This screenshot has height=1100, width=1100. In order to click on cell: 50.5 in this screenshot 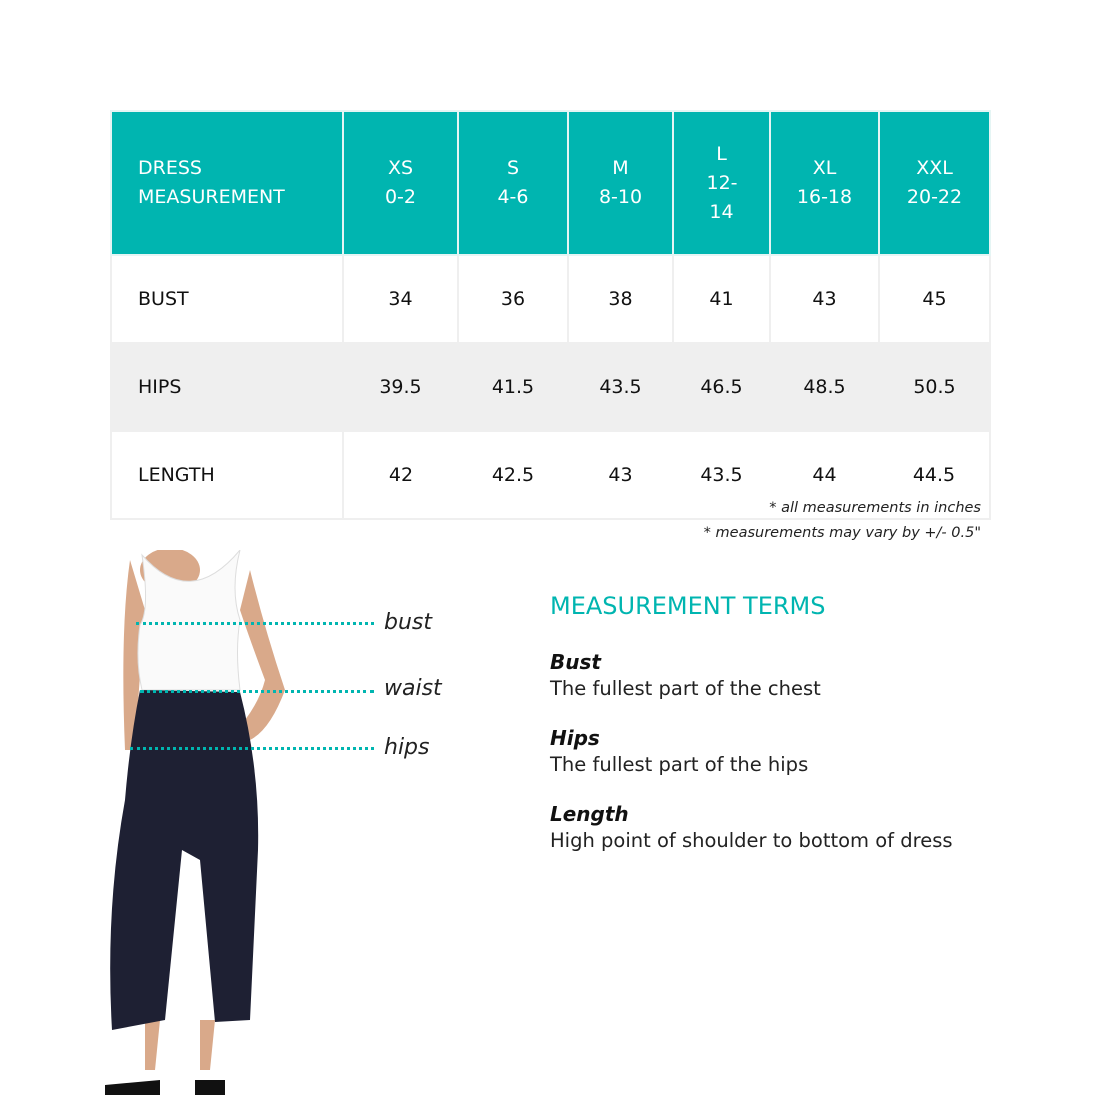, I will do `click(934, 387)`.